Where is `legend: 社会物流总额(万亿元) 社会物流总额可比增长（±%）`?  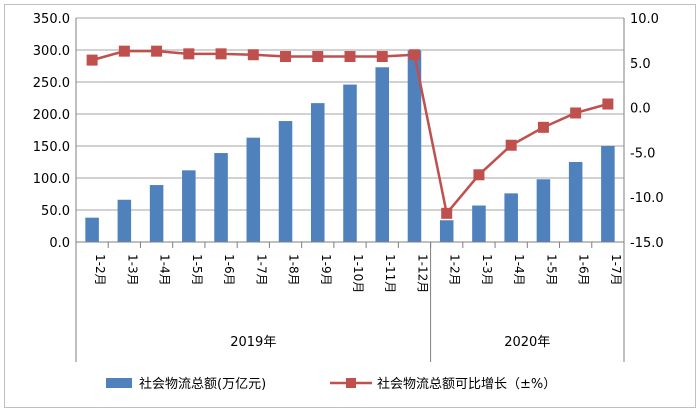
legend: 社会物流总额(万亿元) 社会物流总额可比增长（±%） is located at coordinates (331, 384).